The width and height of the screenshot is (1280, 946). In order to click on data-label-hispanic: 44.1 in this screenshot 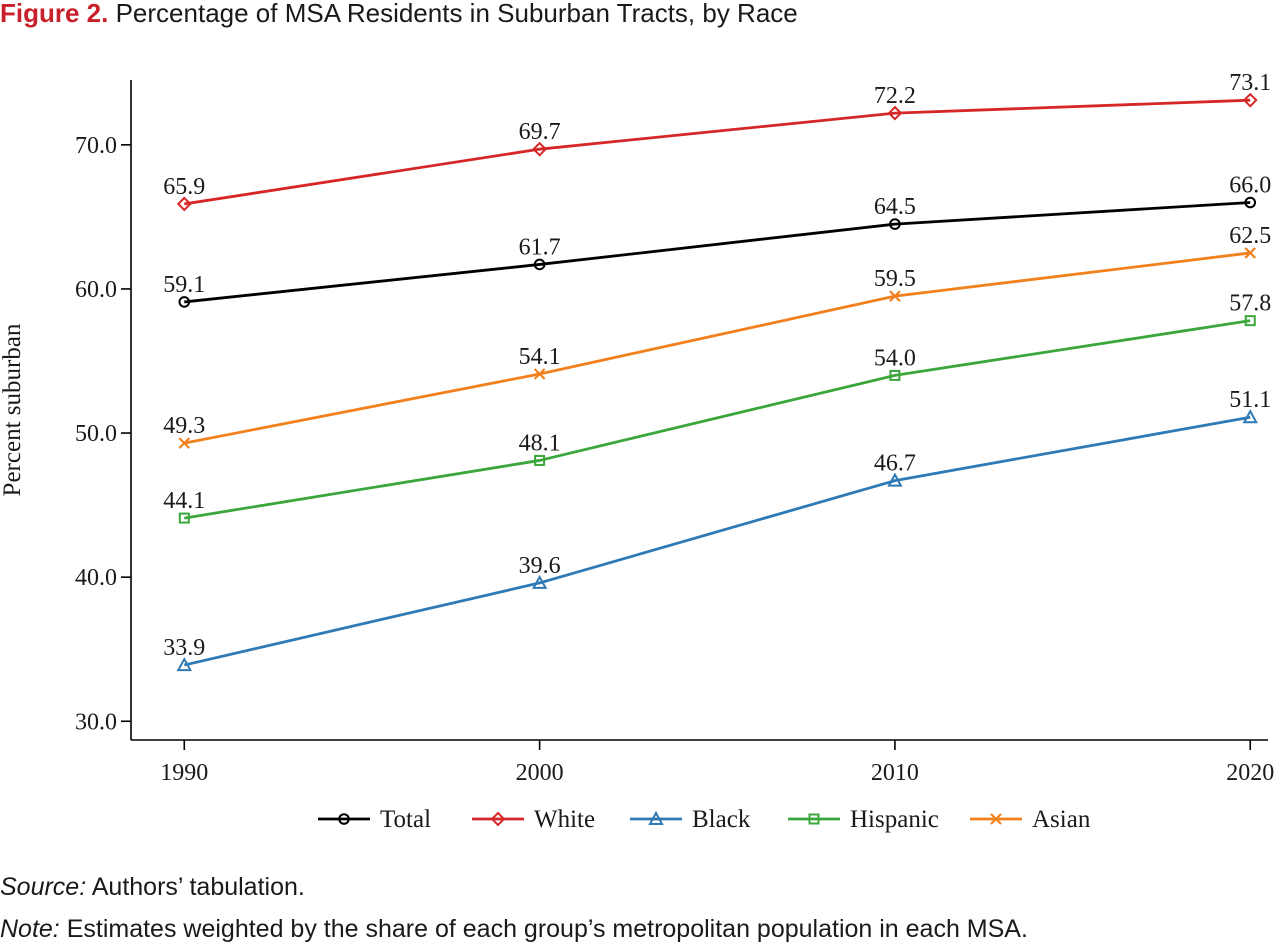, I will do `click(184, 501)`.